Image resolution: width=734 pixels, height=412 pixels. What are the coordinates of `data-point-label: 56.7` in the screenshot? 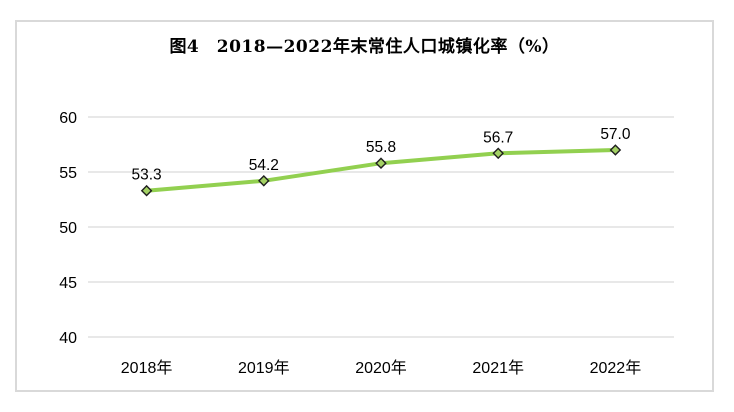 It's located at (498, 137).